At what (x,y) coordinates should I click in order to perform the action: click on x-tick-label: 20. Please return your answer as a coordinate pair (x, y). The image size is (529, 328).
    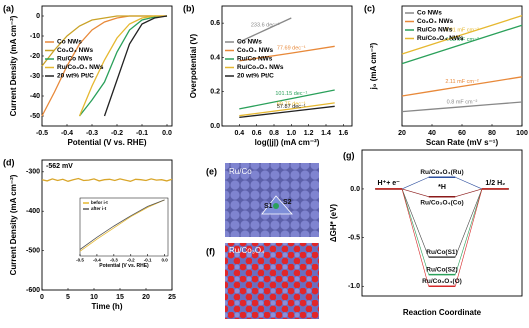
    Looking at the image, I should click on (402, 133).